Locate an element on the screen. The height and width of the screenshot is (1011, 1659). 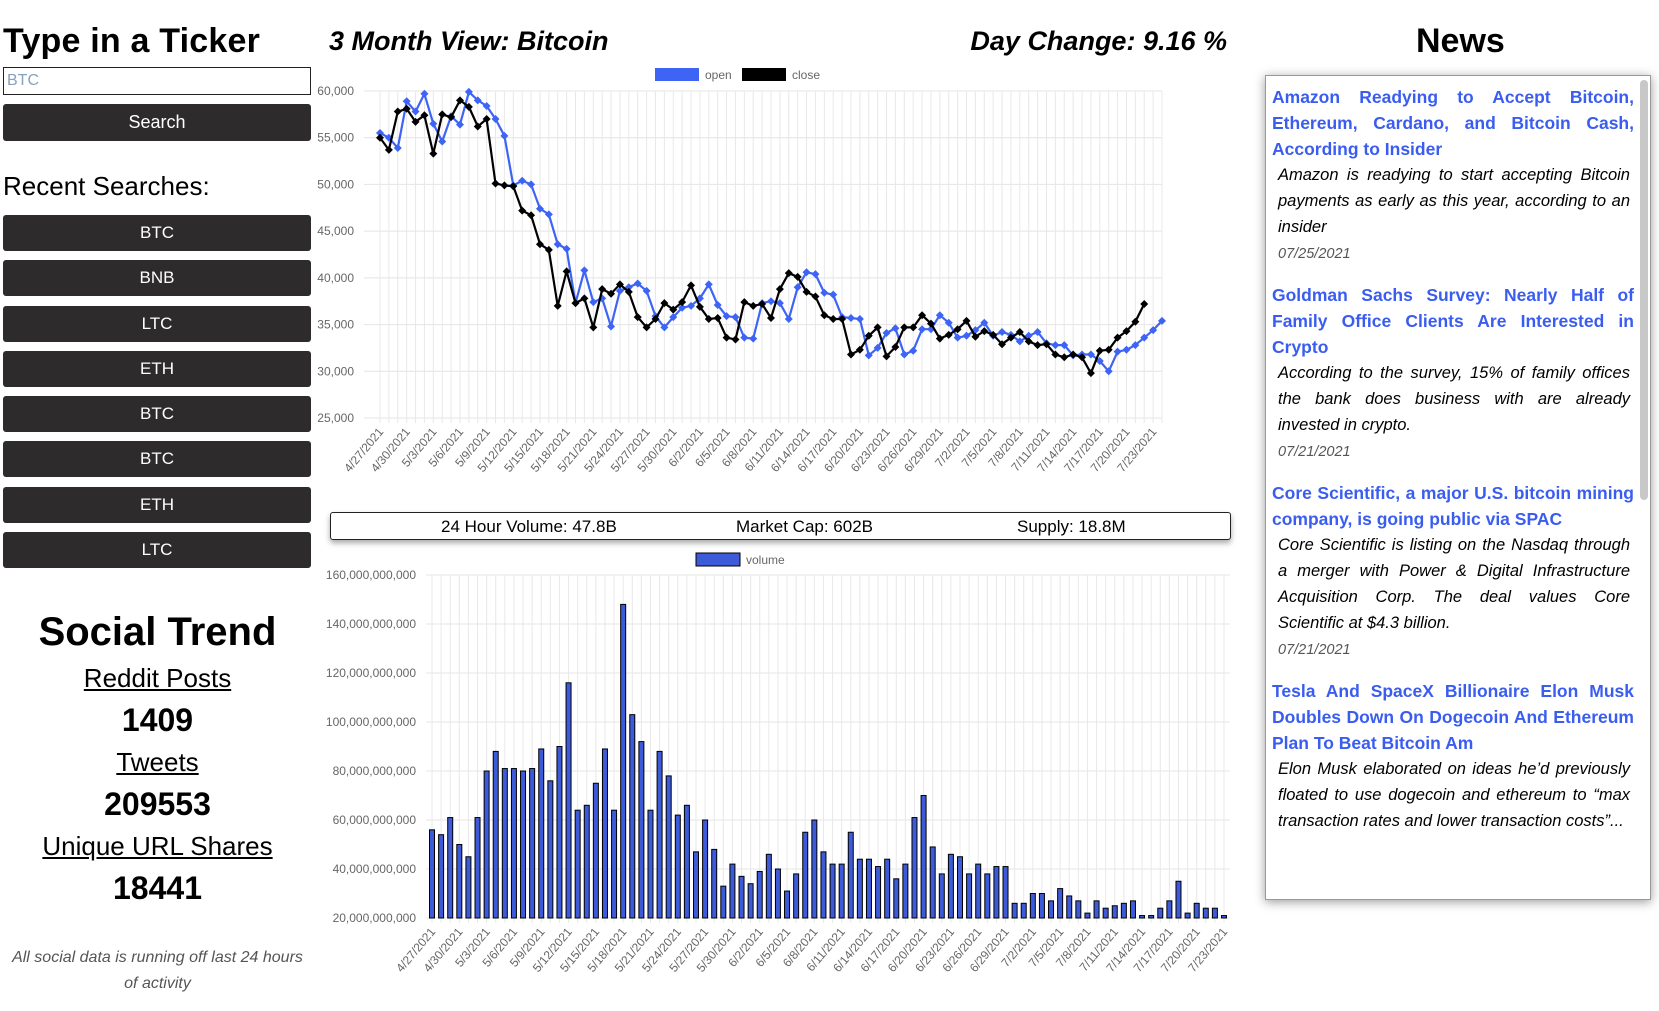
legend-swatch-open is located at coordinates (677, 74).